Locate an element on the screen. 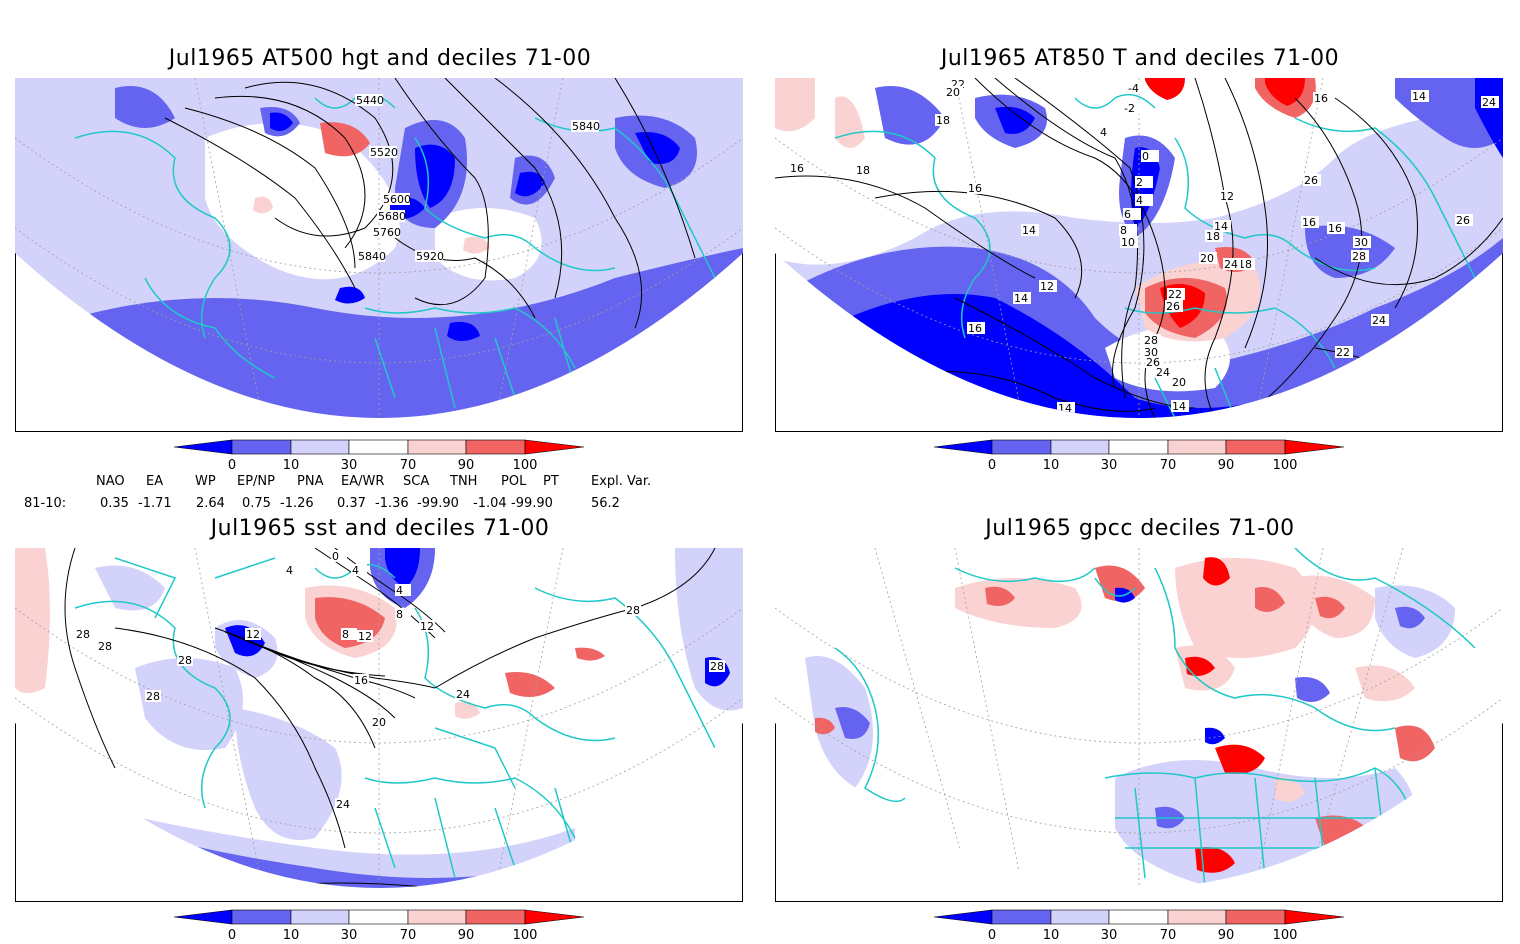 The height and width of the screenshot is (944, 1520). index-row-label: 81-10: is located at coordinates (45, 503).